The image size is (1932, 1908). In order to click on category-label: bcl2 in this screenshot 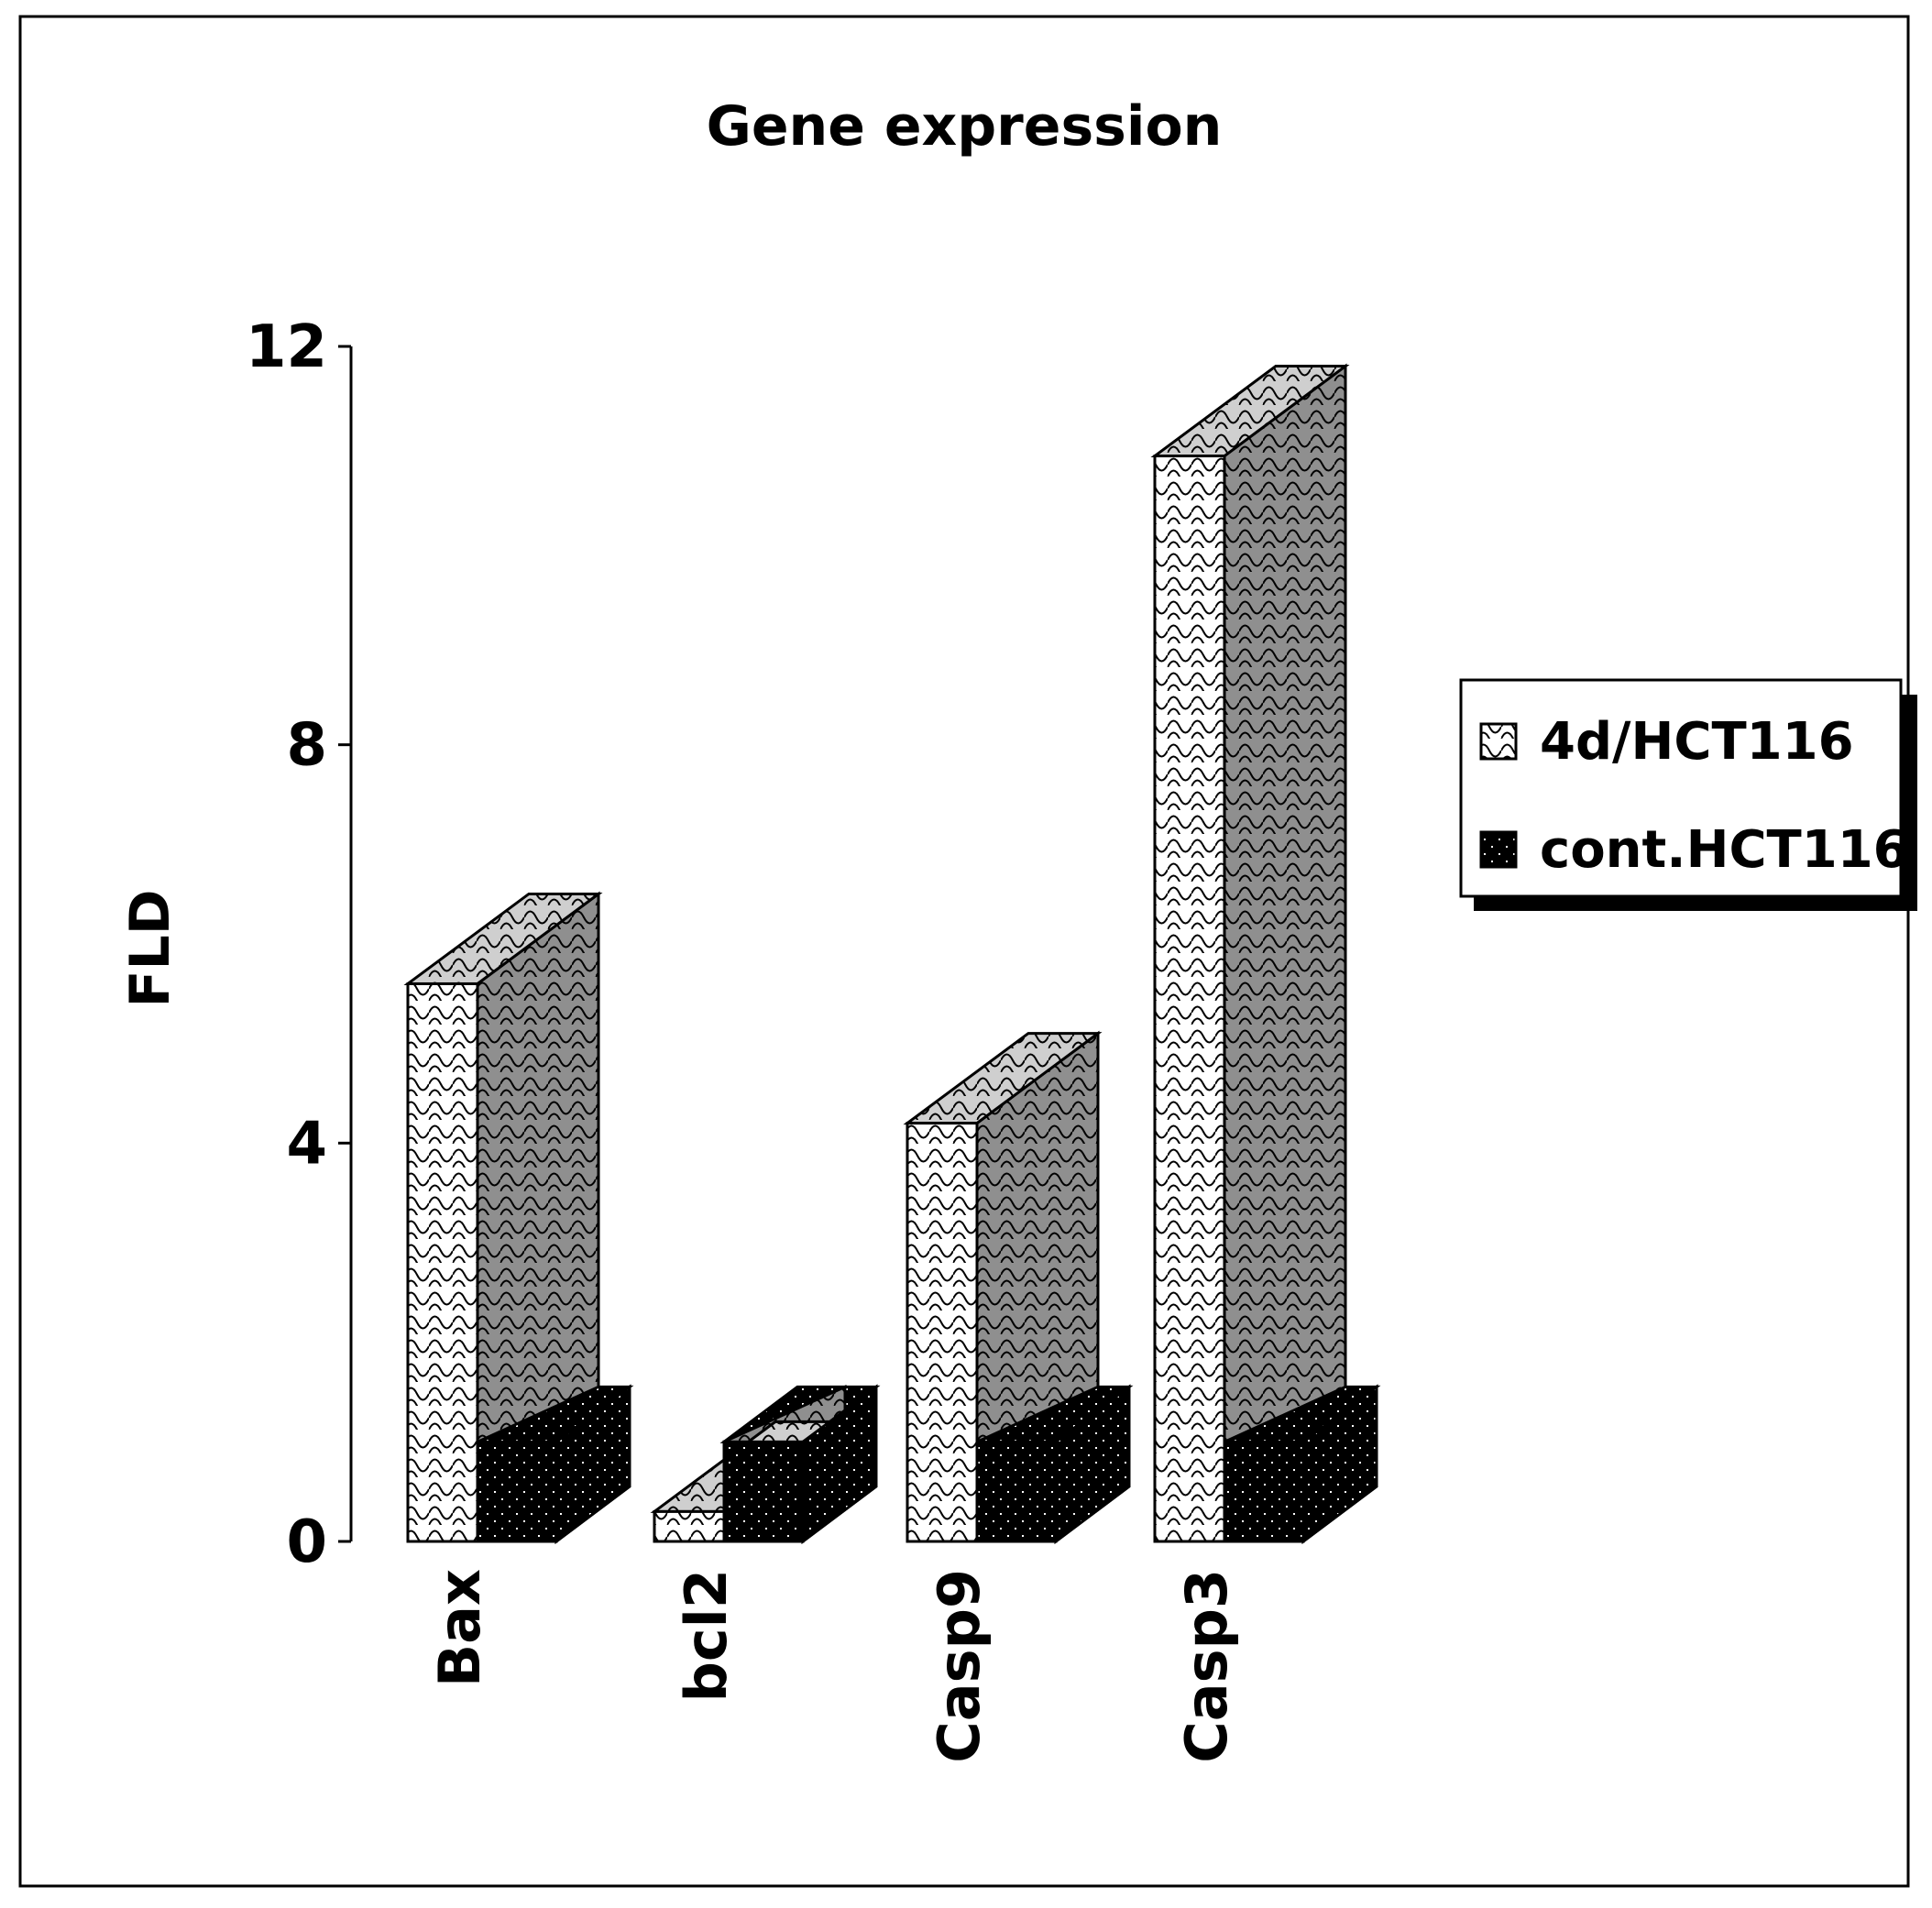, I will do `click(706, 1636)`.